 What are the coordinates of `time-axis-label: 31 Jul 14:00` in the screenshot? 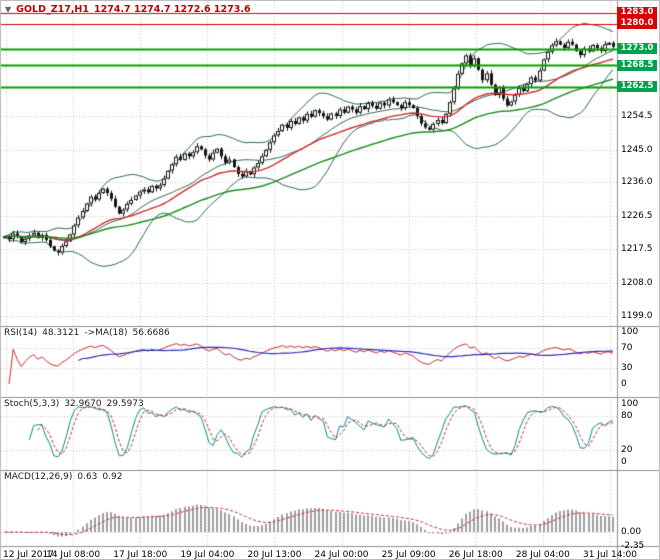 It's located at (609, 555).